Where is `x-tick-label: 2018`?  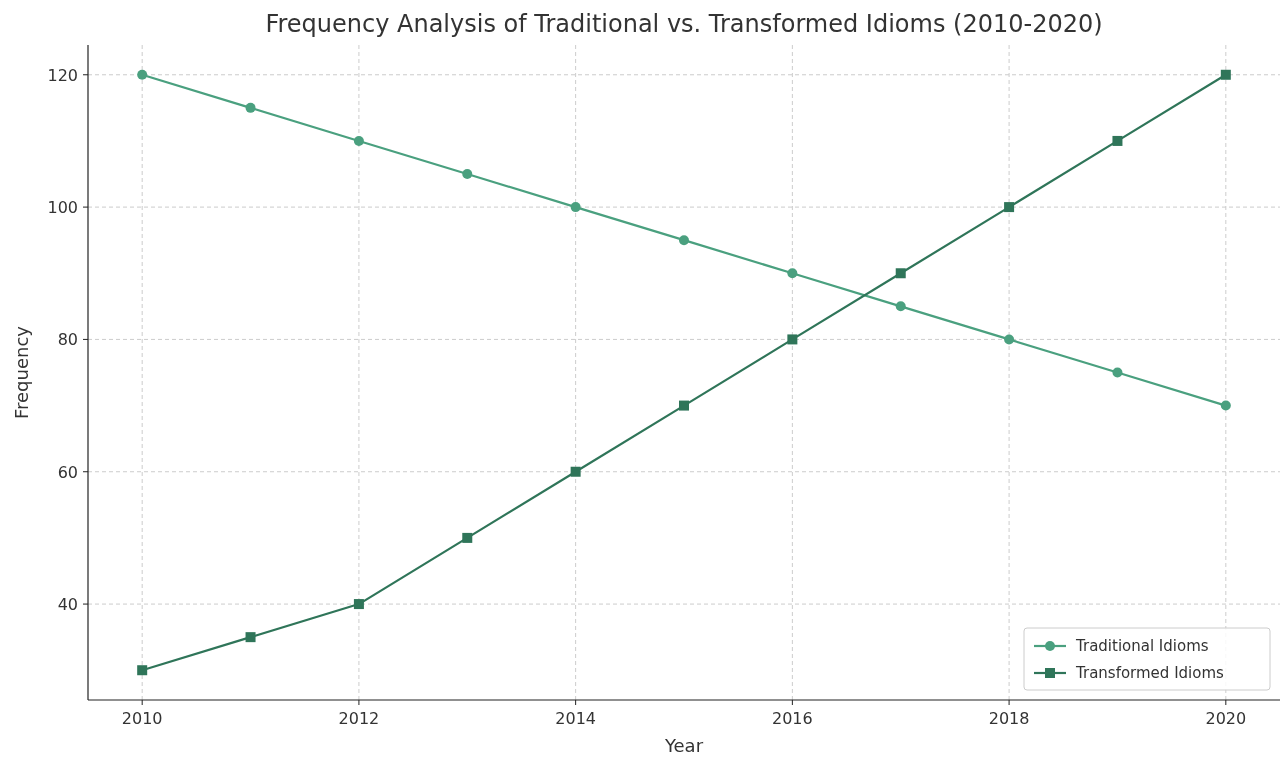 x-tick-label: 2018 is located at coordinates (1009, 718).